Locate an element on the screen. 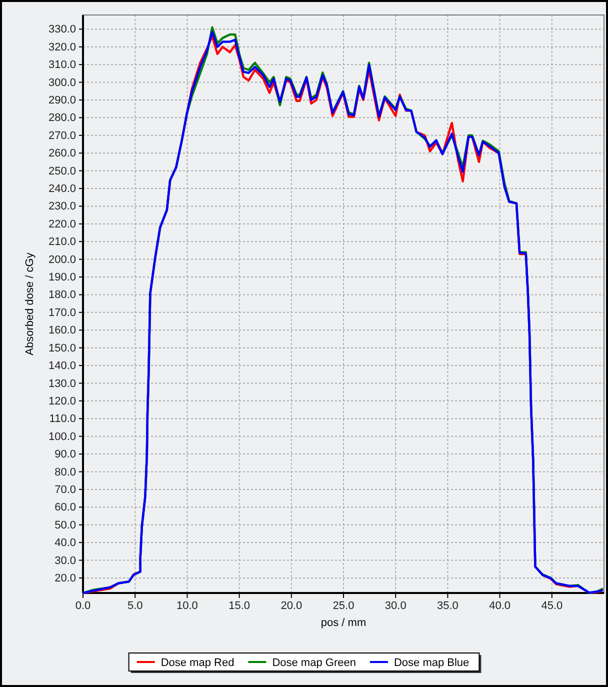 The height and width of the screenshot is (687, 608). x-tick-label: 35.0 is located at coordinates (447, 606).